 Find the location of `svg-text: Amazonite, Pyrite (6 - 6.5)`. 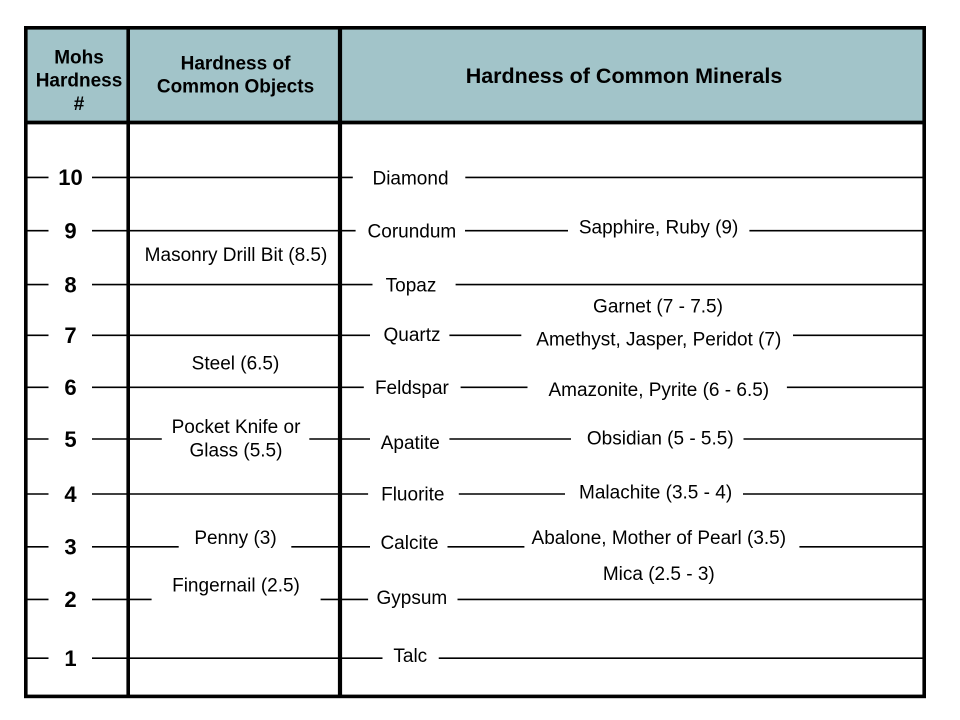

svg-text: Amazonite, Pyrite (6 - 6.5) is located at coordinates (658, 390).